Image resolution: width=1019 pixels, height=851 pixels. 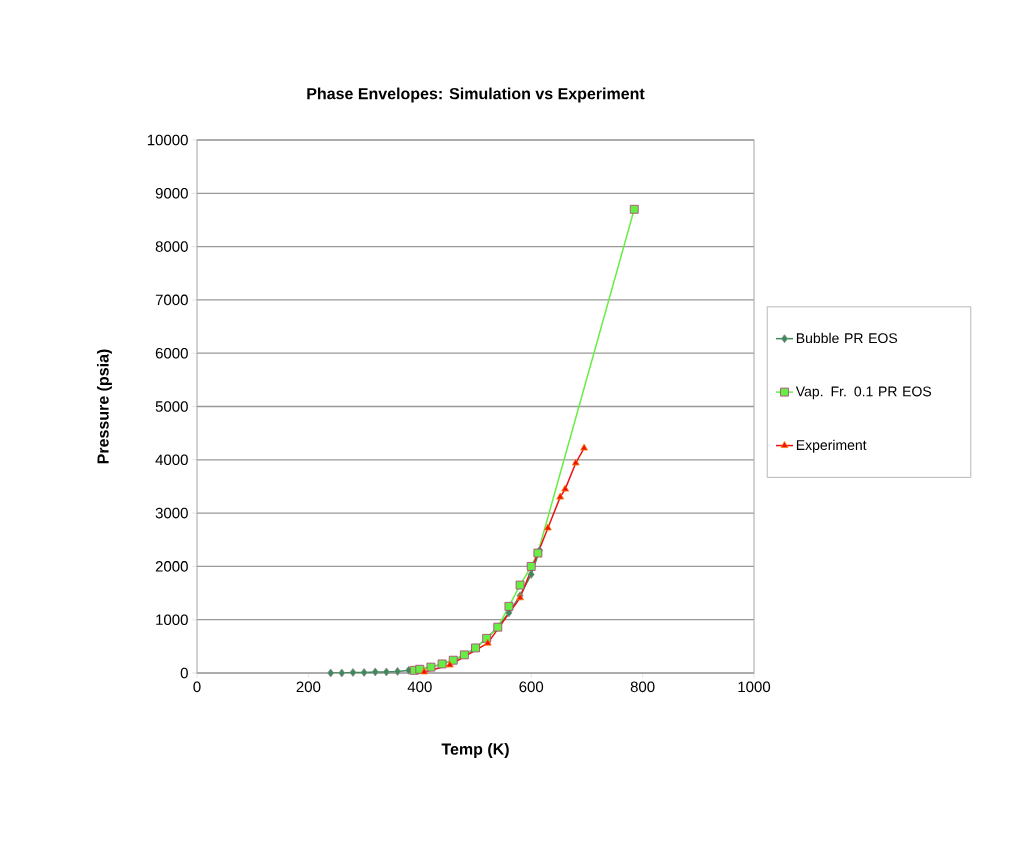 I want to click on x-tick-label: 0, so click(x=197, y=687).